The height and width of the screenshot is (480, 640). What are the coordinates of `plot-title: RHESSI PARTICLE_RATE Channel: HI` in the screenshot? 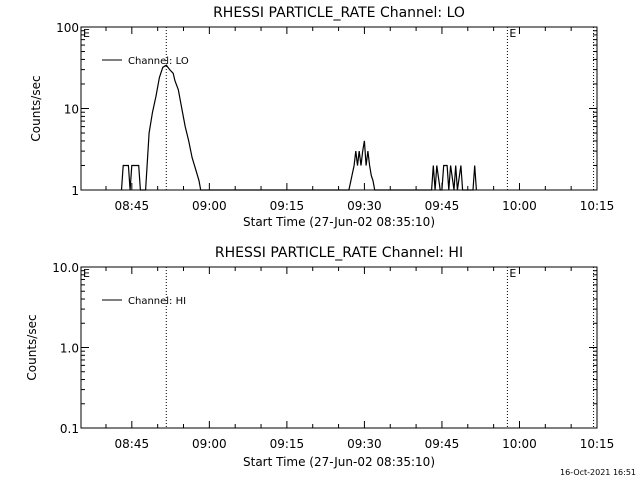 It's located at (339, 253).